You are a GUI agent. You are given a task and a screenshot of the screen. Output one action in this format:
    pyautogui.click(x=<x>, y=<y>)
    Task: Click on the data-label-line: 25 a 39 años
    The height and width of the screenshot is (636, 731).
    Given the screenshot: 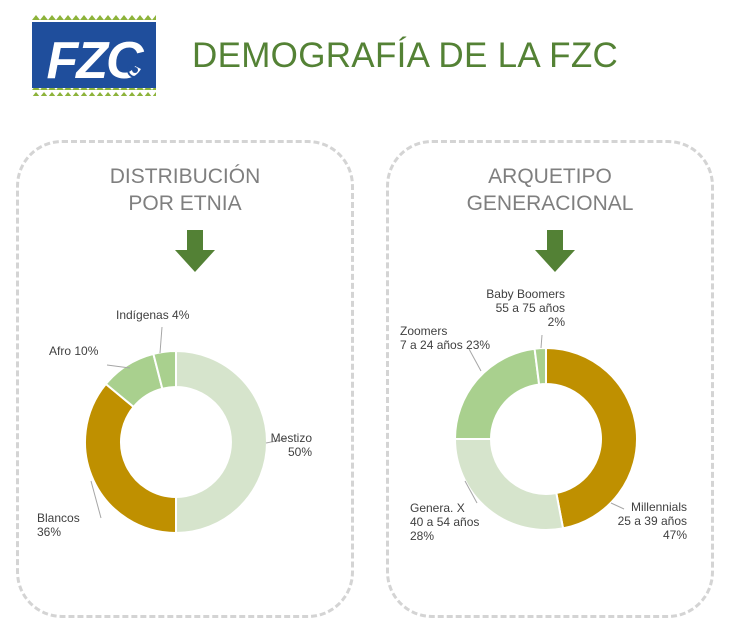 What is the action you would take?
    pyautogui.click(x=652, y=521)
    